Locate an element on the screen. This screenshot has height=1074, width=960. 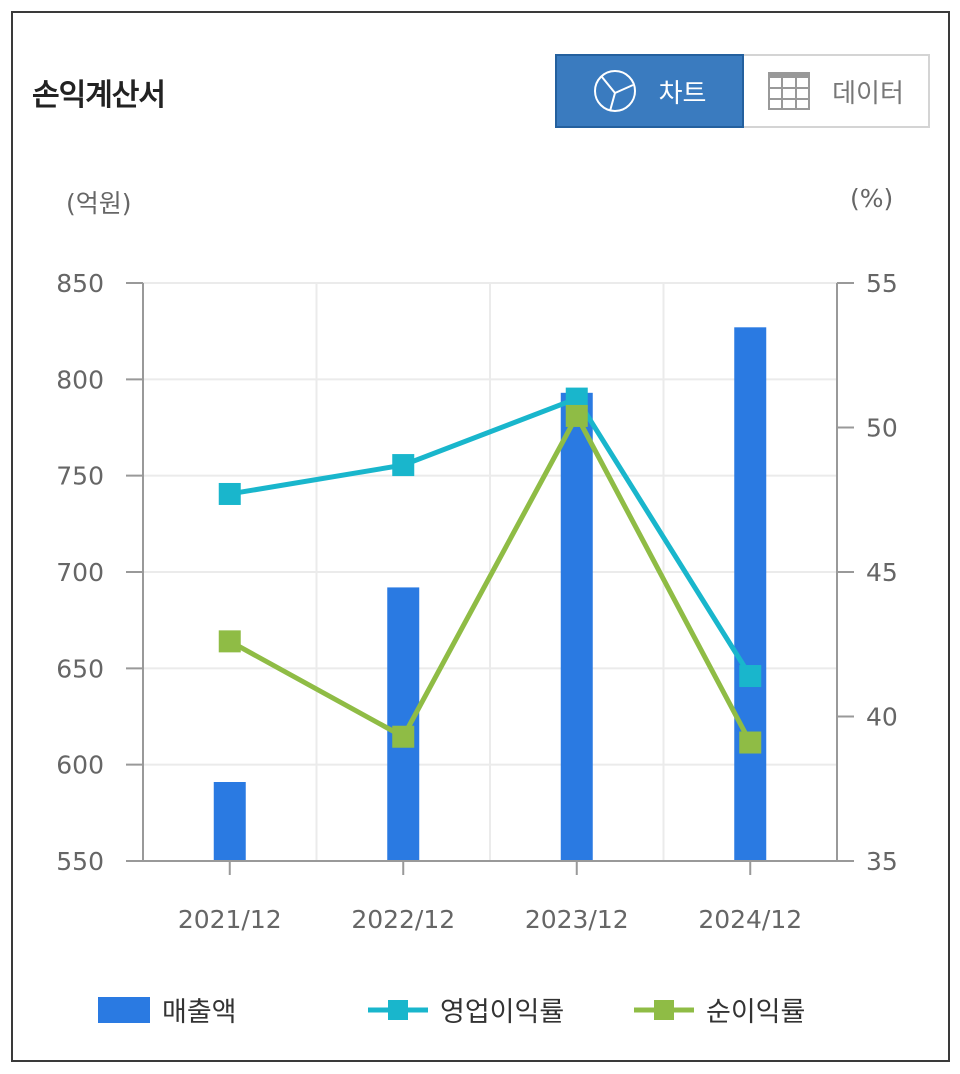
x-tick-label: 2021/12 is located at coordinates (230, 919).